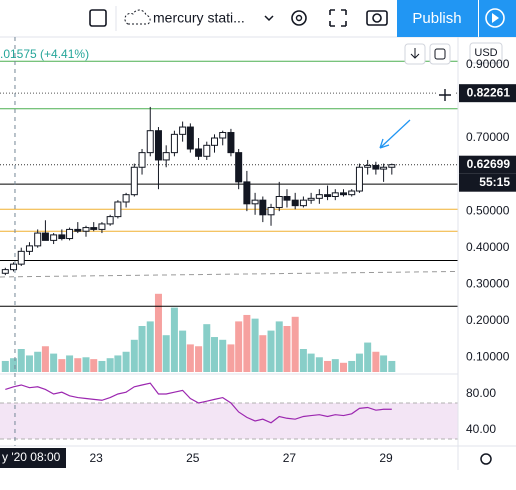  I want to click on time-tick-label: 25, so click(193, 458).